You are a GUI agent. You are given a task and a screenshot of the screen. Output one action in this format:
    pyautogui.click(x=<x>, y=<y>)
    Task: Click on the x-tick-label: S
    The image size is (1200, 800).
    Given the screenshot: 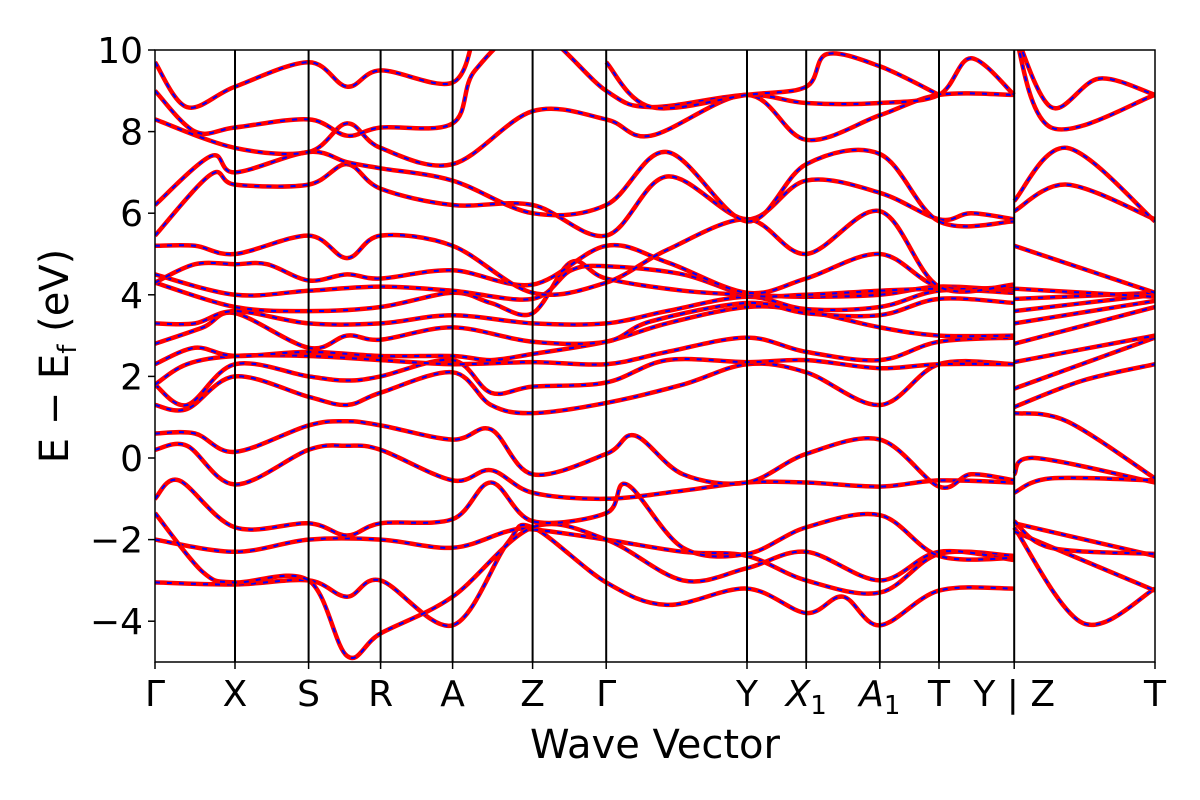 What is the action you would take?
    pyautogui.click(x=308, y=694)
    